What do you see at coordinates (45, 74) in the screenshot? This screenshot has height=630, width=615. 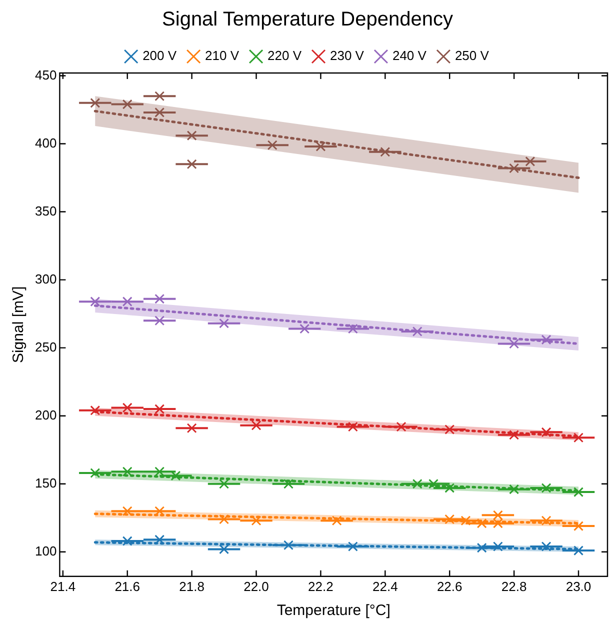 I see `y-tick-label: 450` at bounding box center [45, 74].